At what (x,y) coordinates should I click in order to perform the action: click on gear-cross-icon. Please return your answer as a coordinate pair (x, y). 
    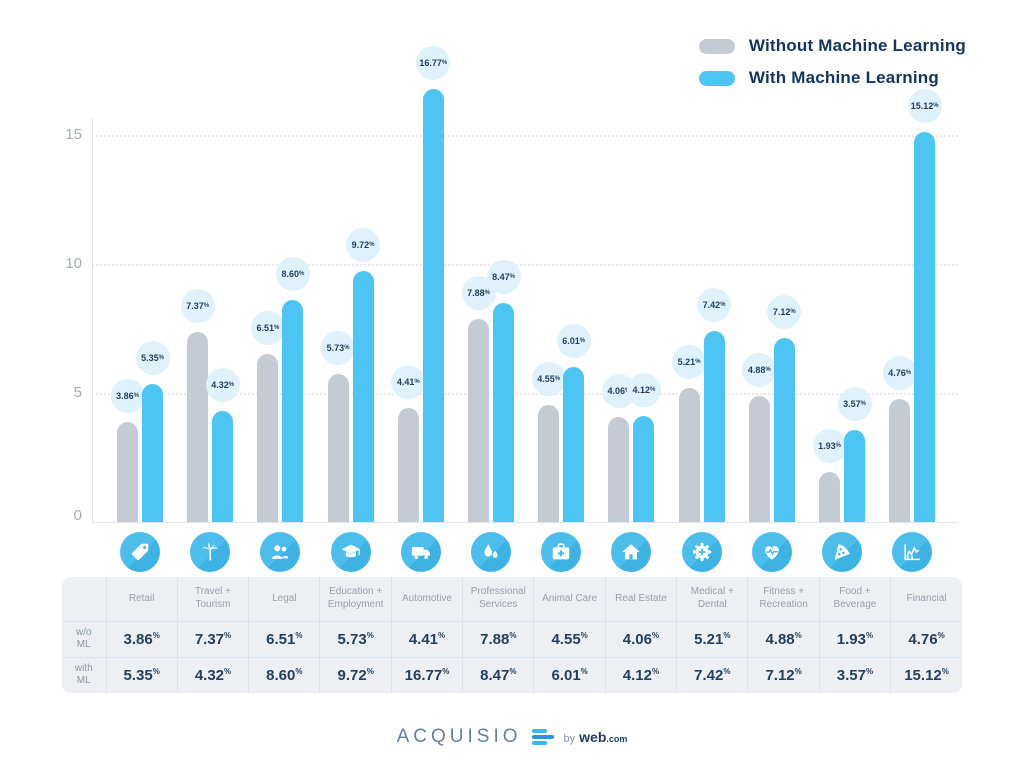
    Looking at the image, I should click on (702, 552).